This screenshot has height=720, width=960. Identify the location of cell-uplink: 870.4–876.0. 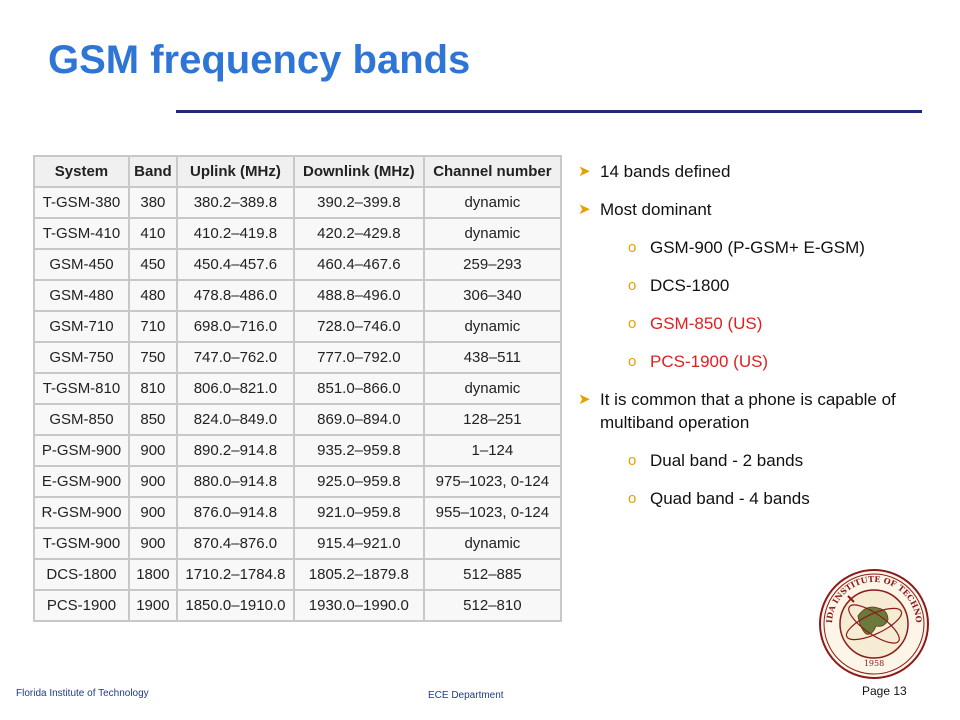
(235, 543).